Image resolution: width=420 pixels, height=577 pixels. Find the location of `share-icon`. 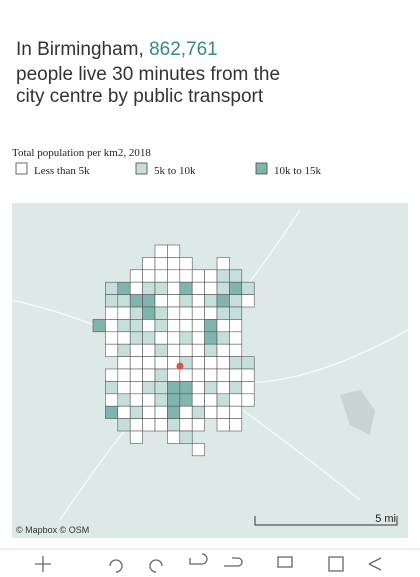

share-icon is located at coordinates (375, 564).